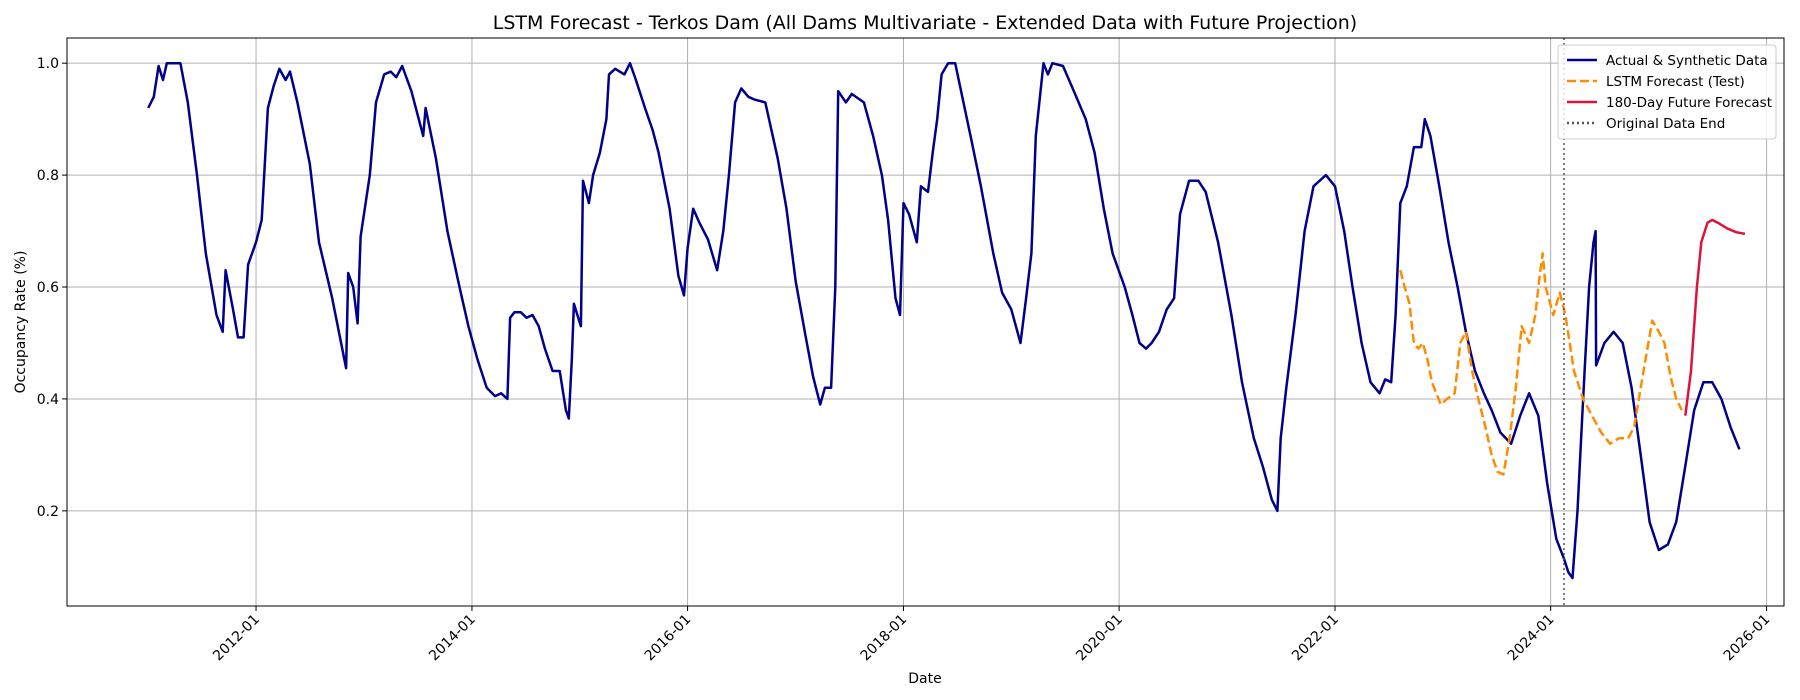  Describe the element at coordinates (21, 322) in the screenshot. I see `y-axis-label: Occupancy Rate (%)` at that location.